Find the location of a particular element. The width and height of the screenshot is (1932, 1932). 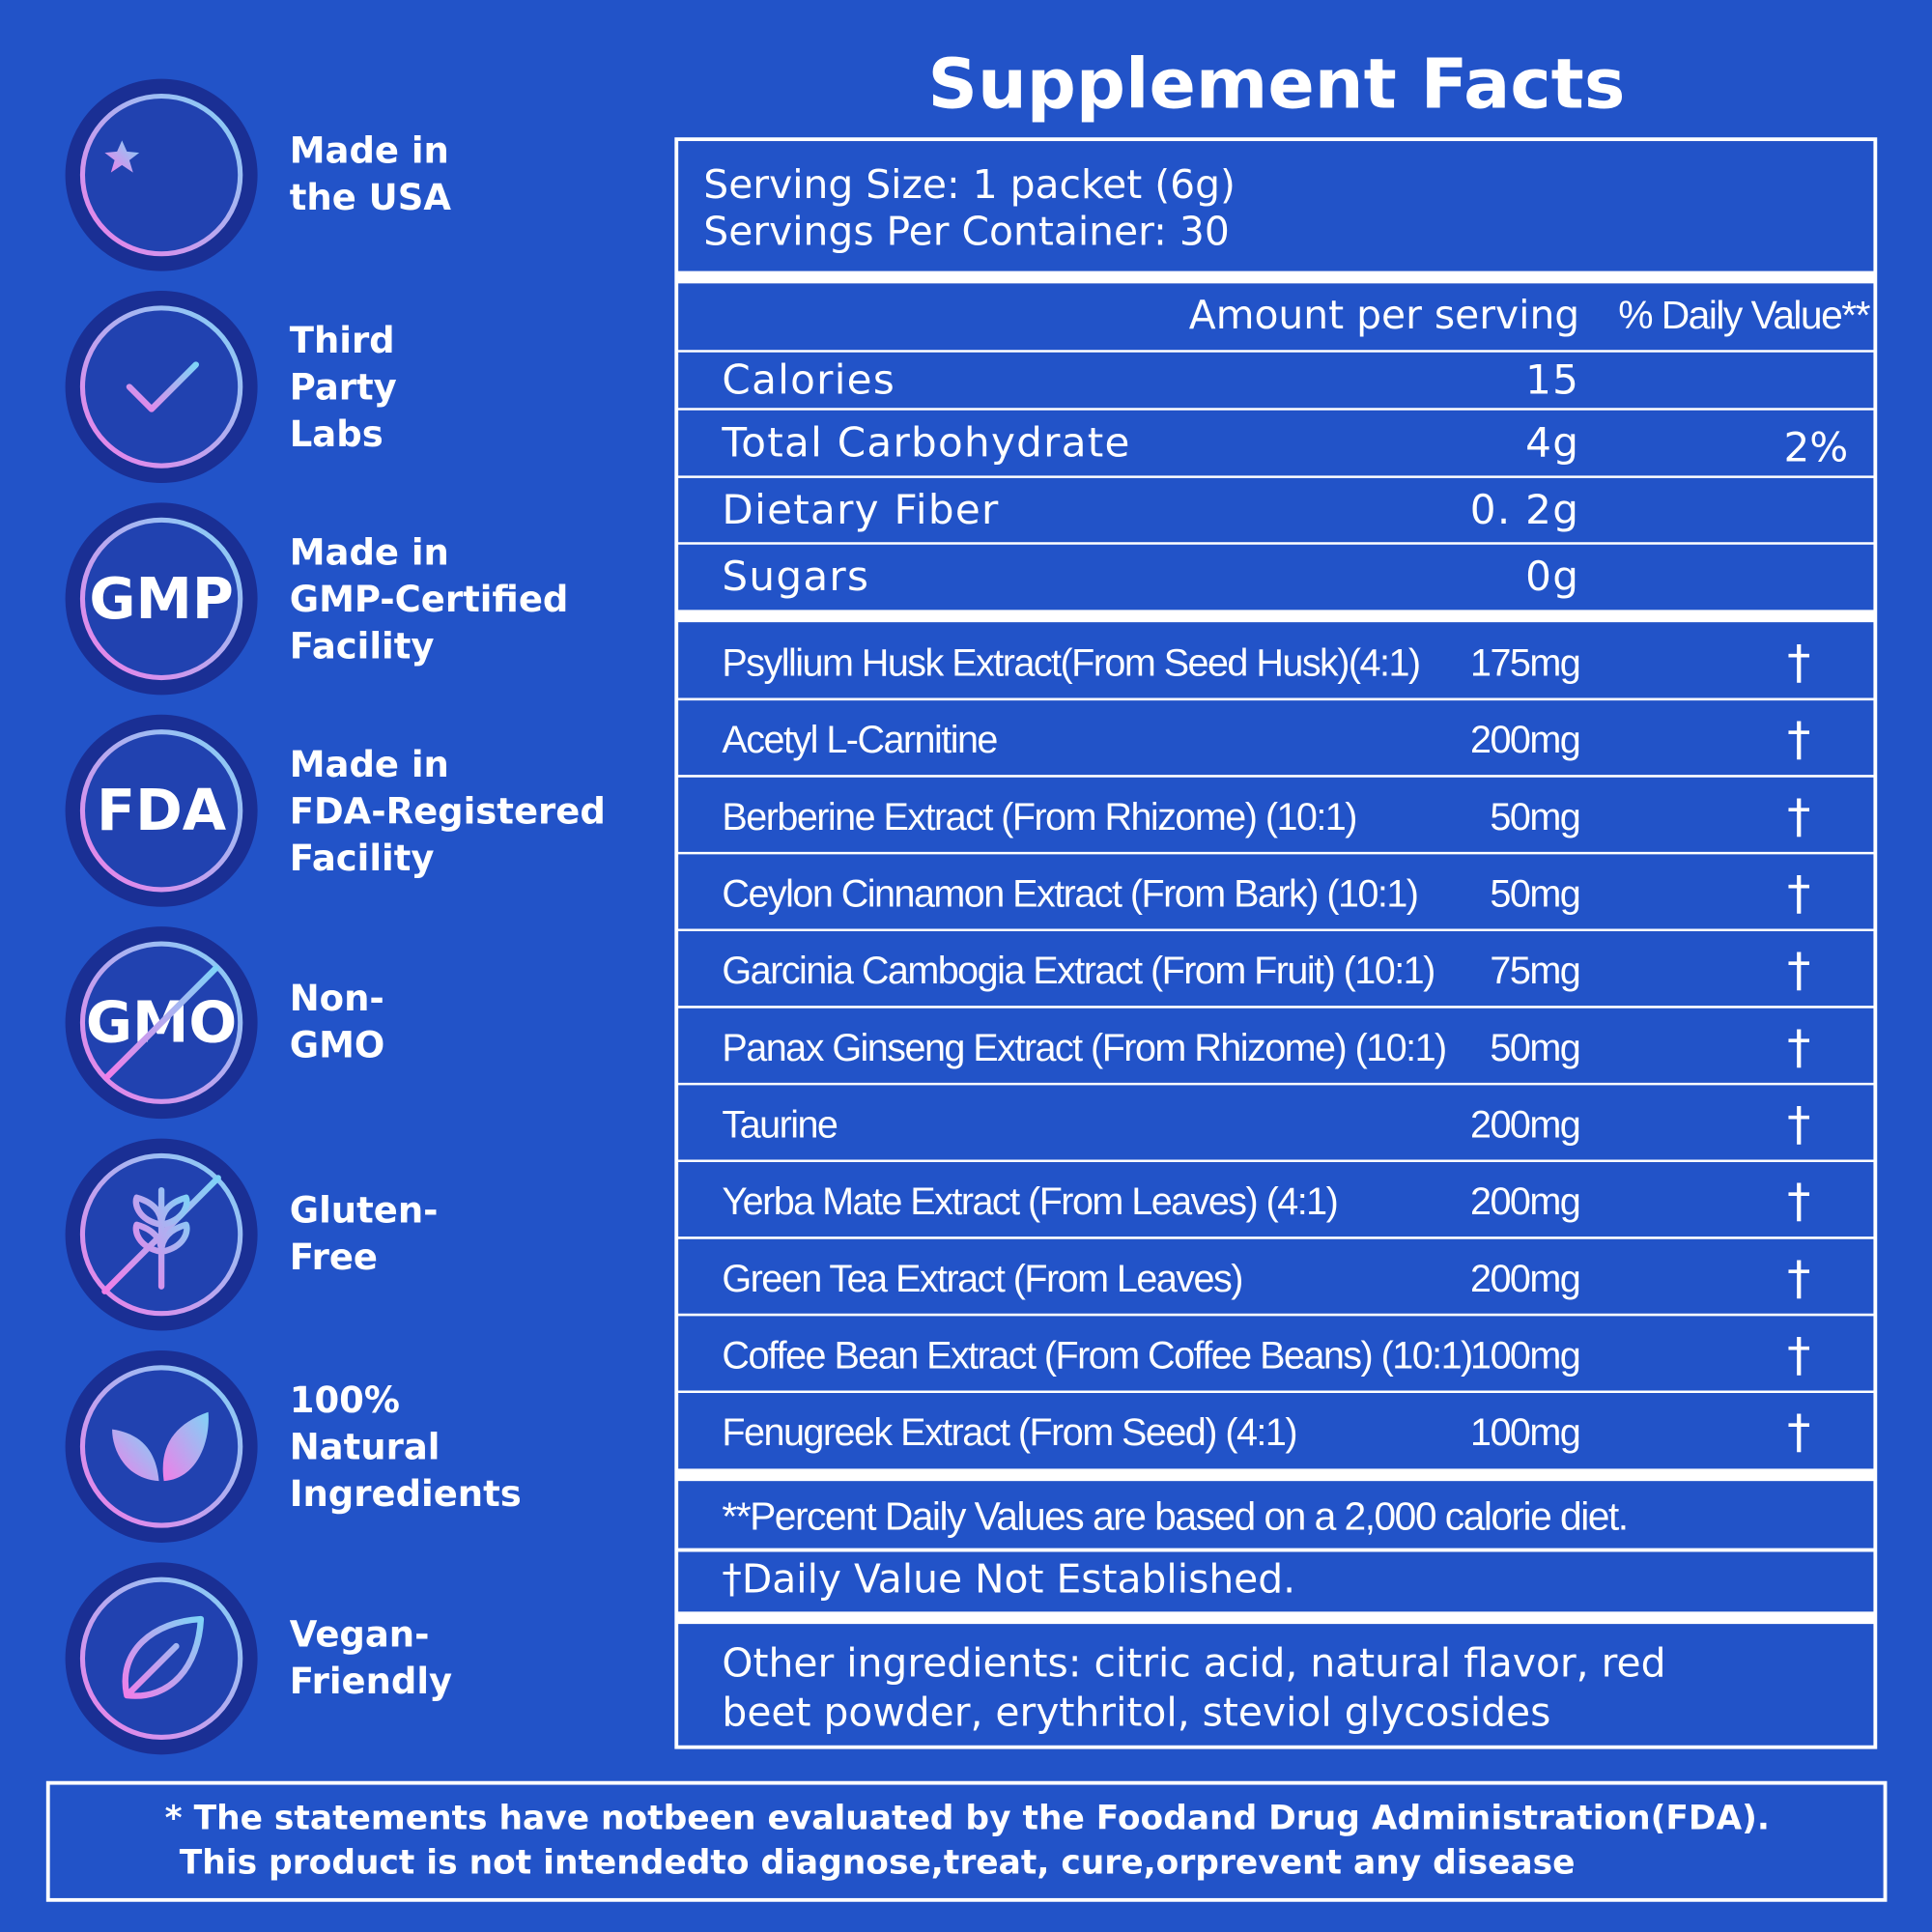

ingredient-name: Green Tea Extract (From Leaves) is located at coordinates (981, 1279).